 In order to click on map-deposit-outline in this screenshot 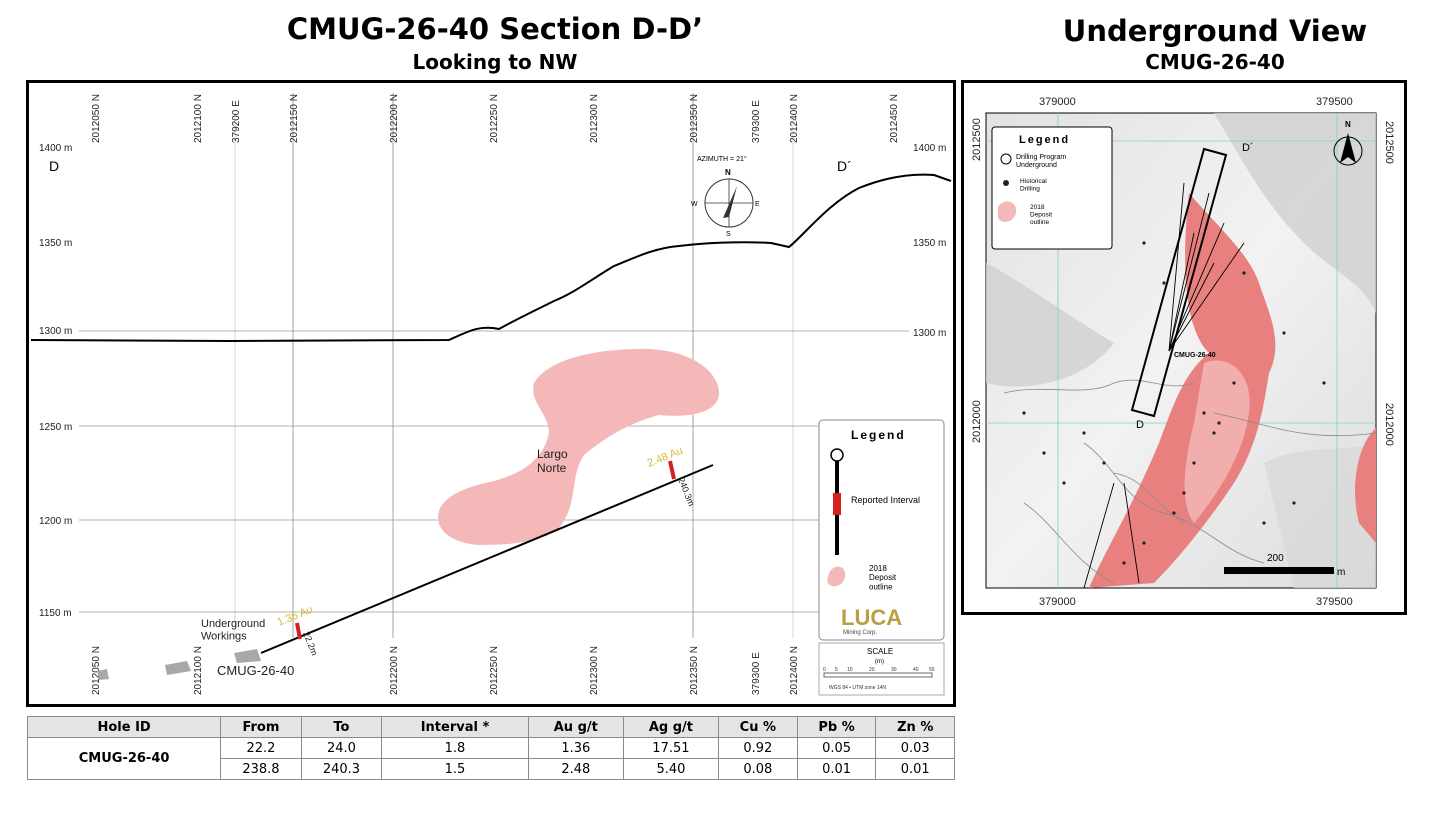, I will do `click(1182, 390)`.